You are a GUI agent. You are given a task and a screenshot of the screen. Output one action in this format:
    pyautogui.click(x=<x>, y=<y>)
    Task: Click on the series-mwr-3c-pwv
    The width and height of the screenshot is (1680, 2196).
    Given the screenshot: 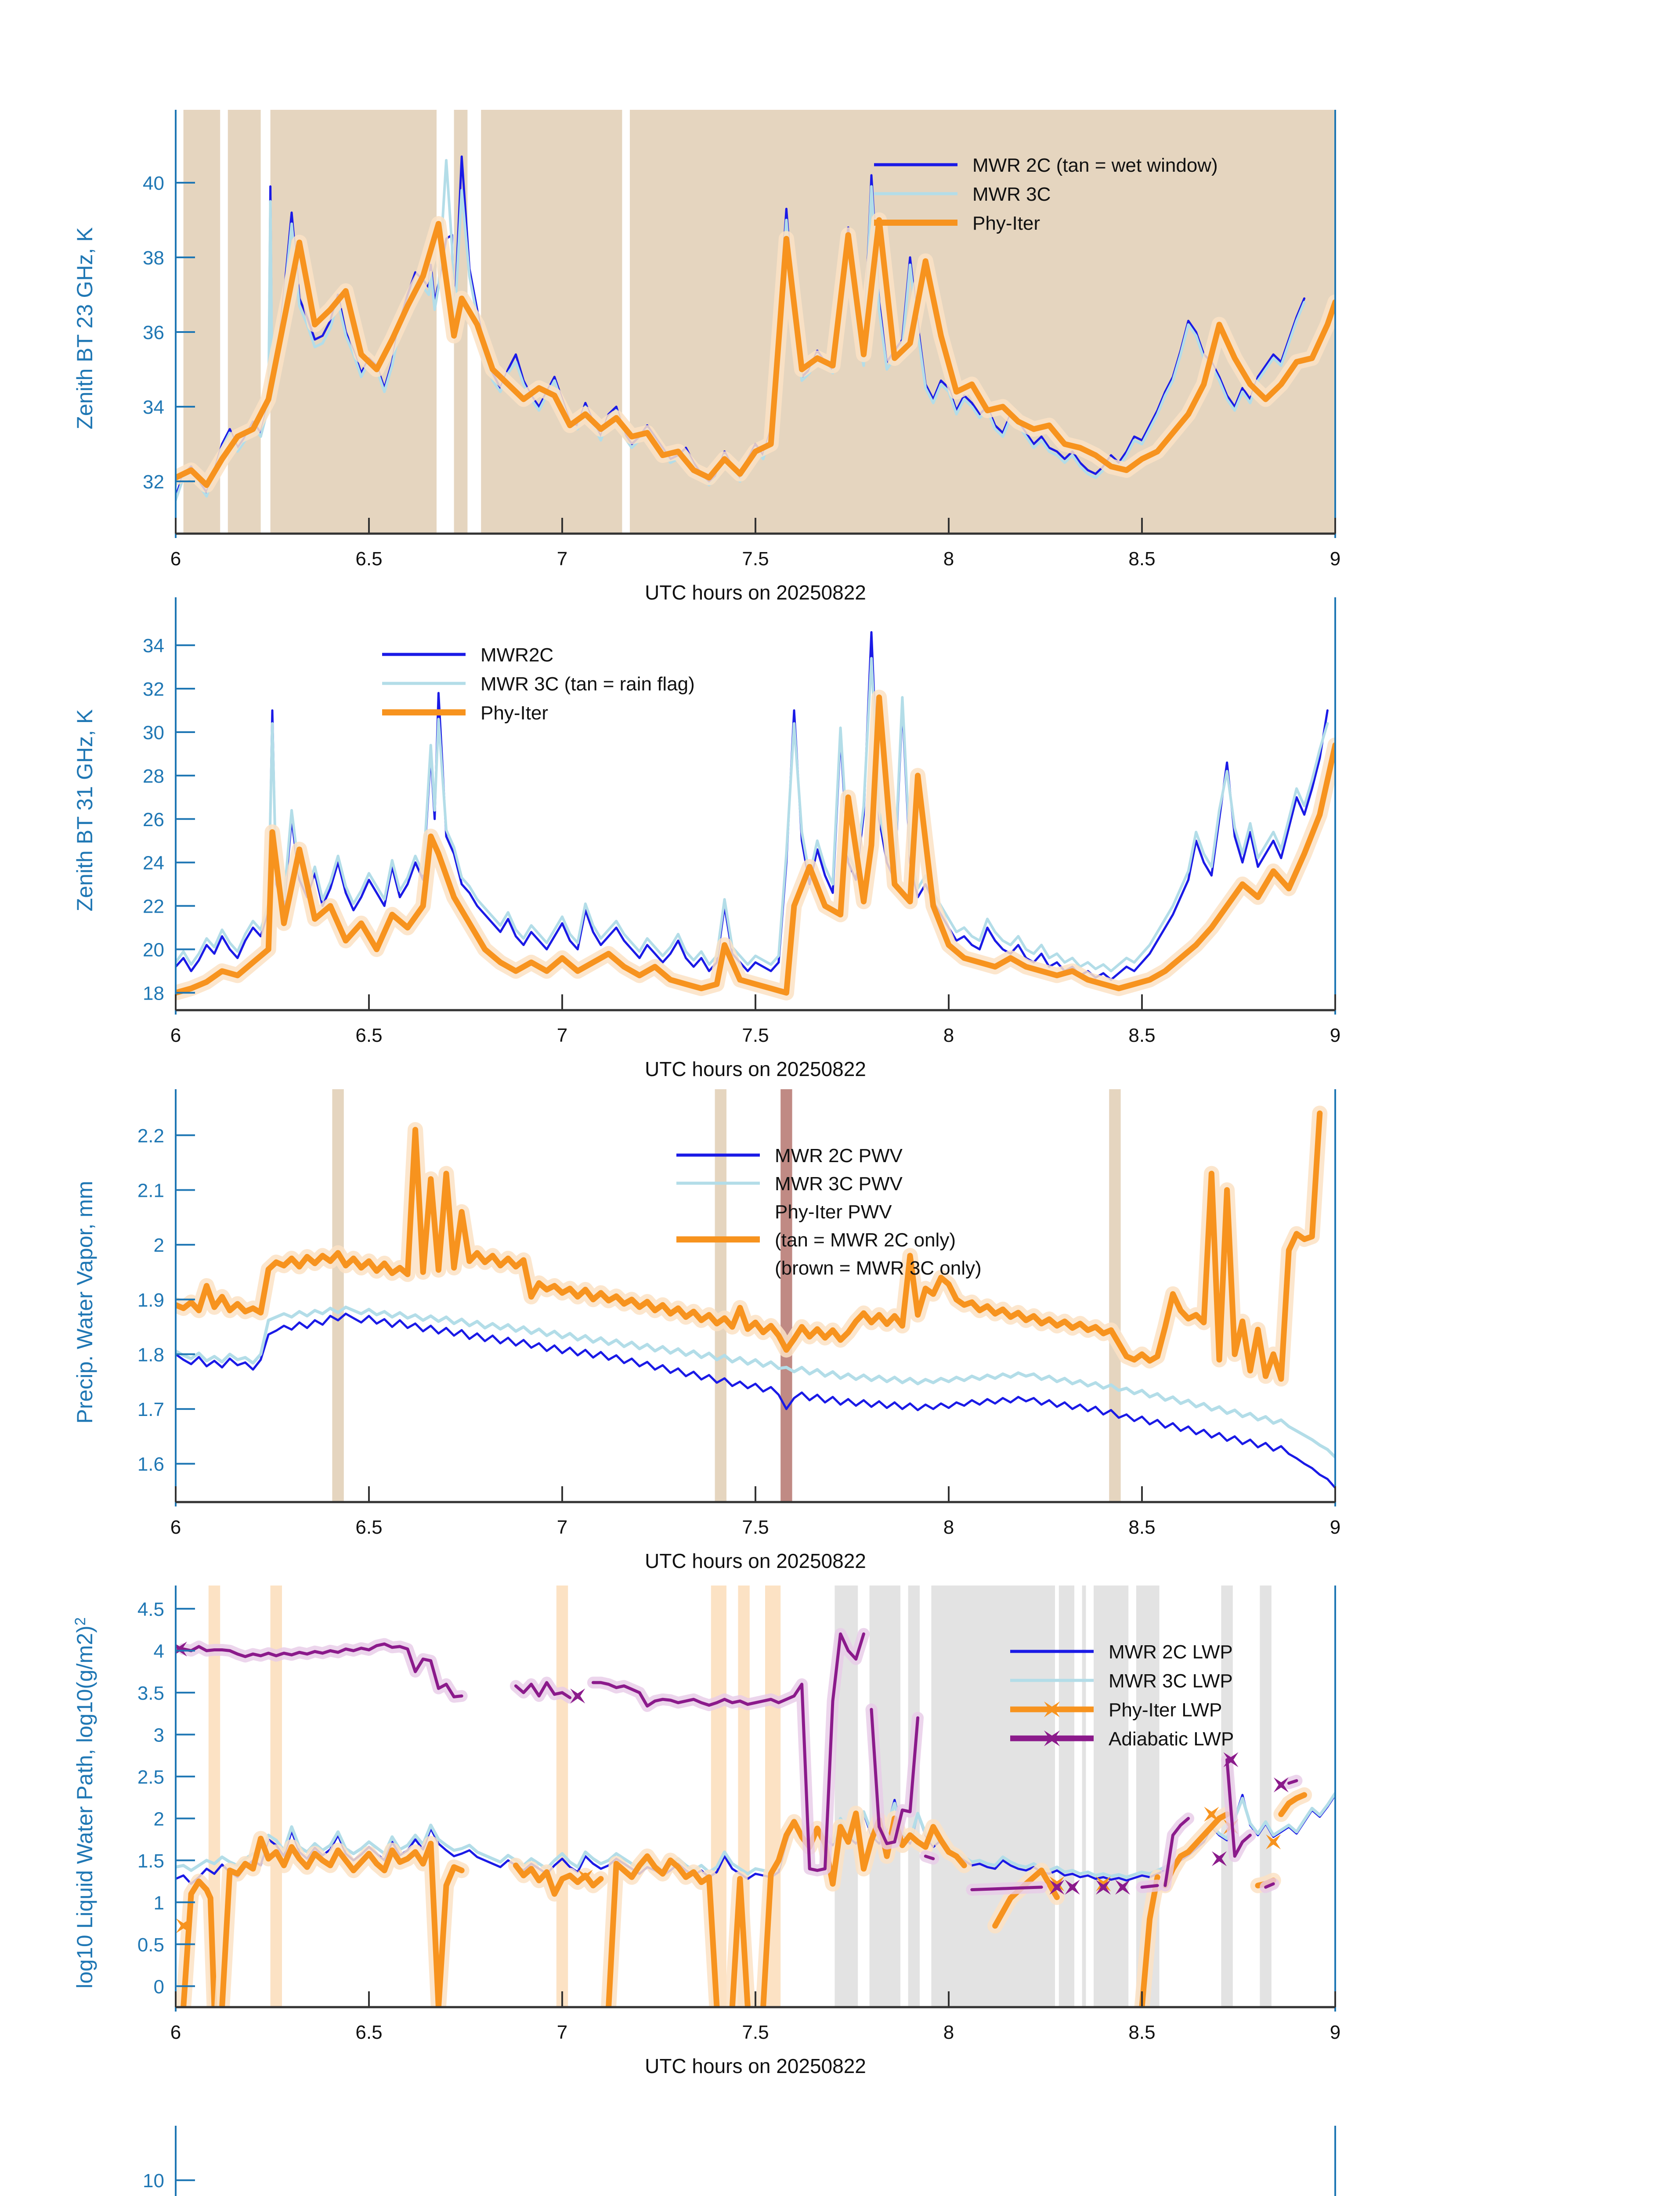 What is the action you would take?
    pyautogui.click(x=756, y=1382)
    